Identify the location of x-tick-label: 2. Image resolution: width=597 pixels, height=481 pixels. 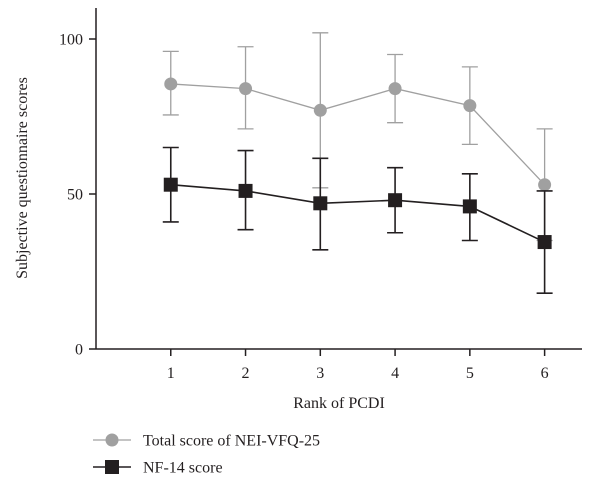
(246, 373).